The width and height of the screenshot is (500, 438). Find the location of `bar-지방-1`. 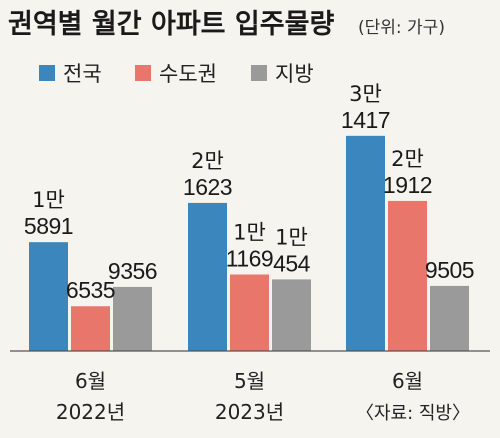

bar-지방-1 is located at coordinates (291, 315).